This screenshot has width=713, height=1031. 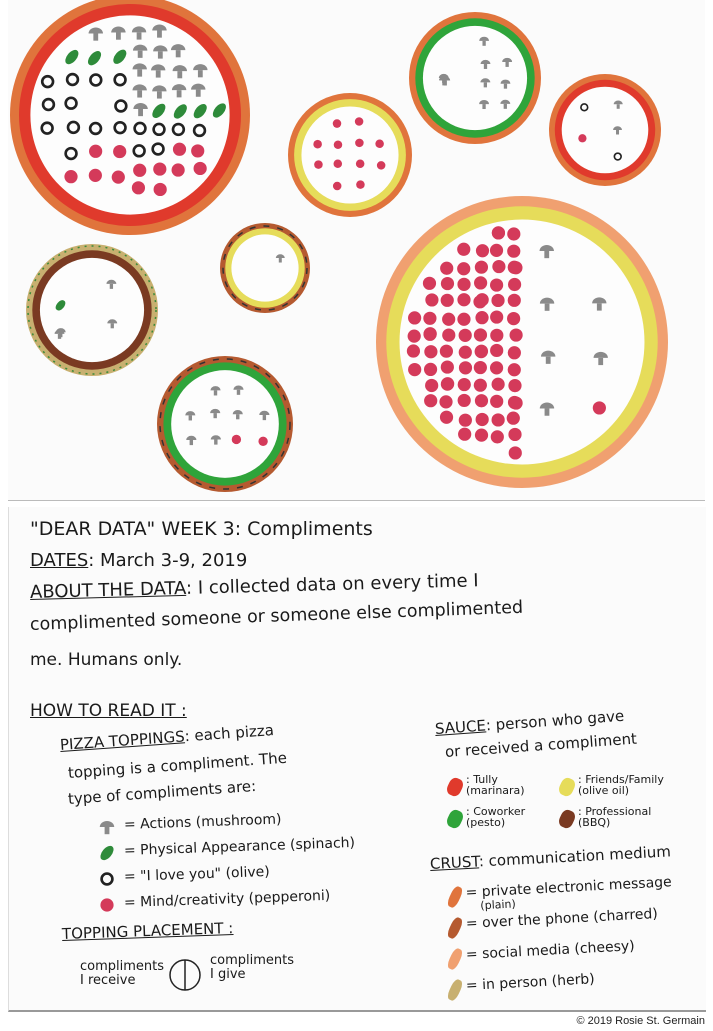 What do you see at coordinates (185, 975) in the screenshot?
I see `placement-diagram-icon` at bounding box center [185, 975].